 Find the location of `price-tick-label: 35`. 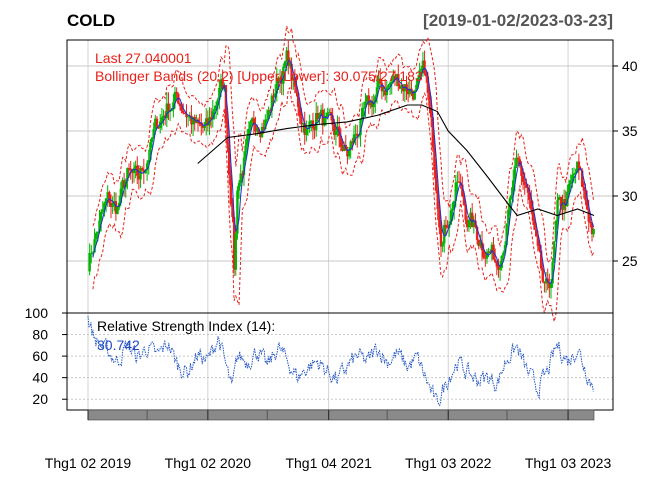

price-tick-label: 35 is located at coordinates (630, 131).